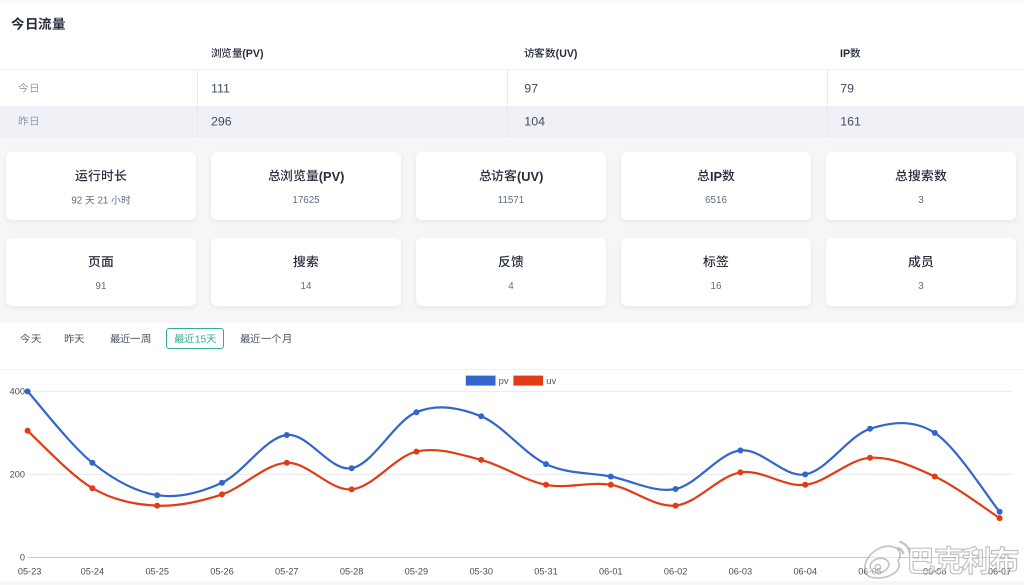  I want to click on svg-text: 0, so click(22, 558).